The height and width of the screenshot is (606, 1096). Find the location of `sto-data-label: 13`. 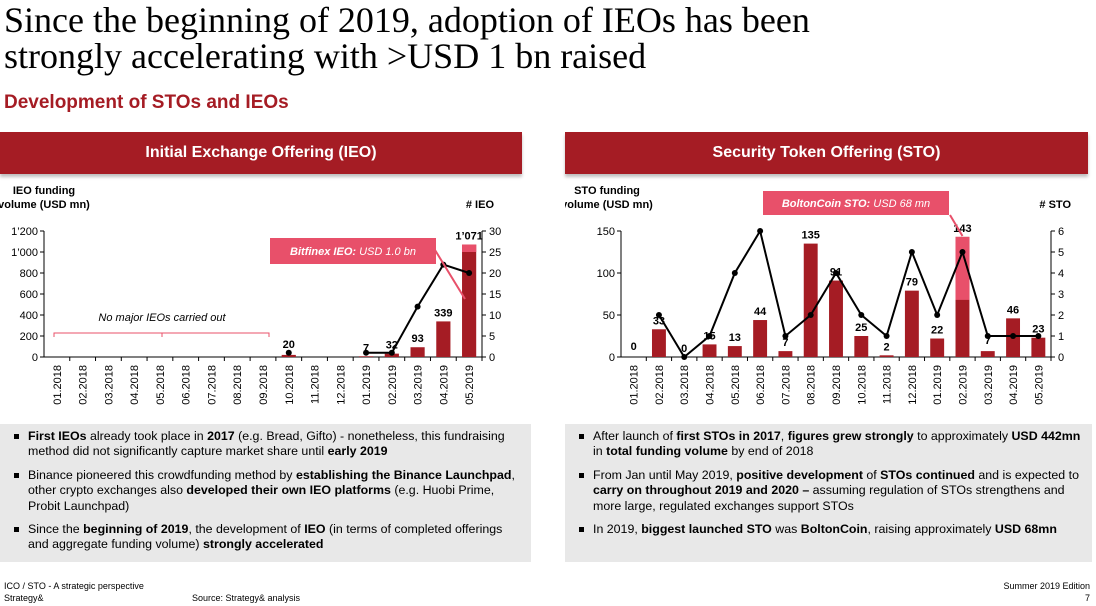

sto-data-label: 13 is located at coordinates (735, 338).